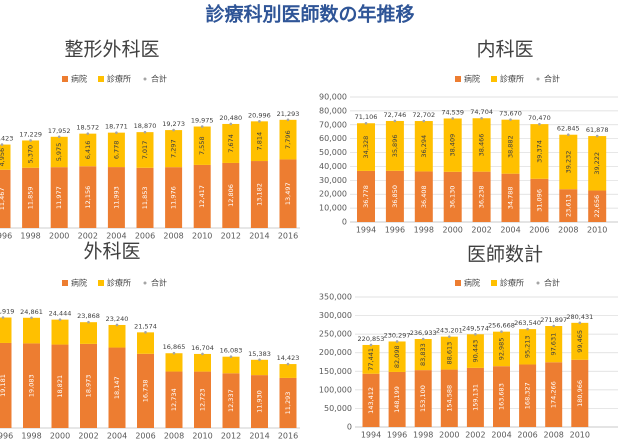 The width and height of the screenshot is (618, 440). What do you see at coordinates (88, 236) in the screenshot?
I see `x-tick-label: 2002` at bounding box center [88, 236].